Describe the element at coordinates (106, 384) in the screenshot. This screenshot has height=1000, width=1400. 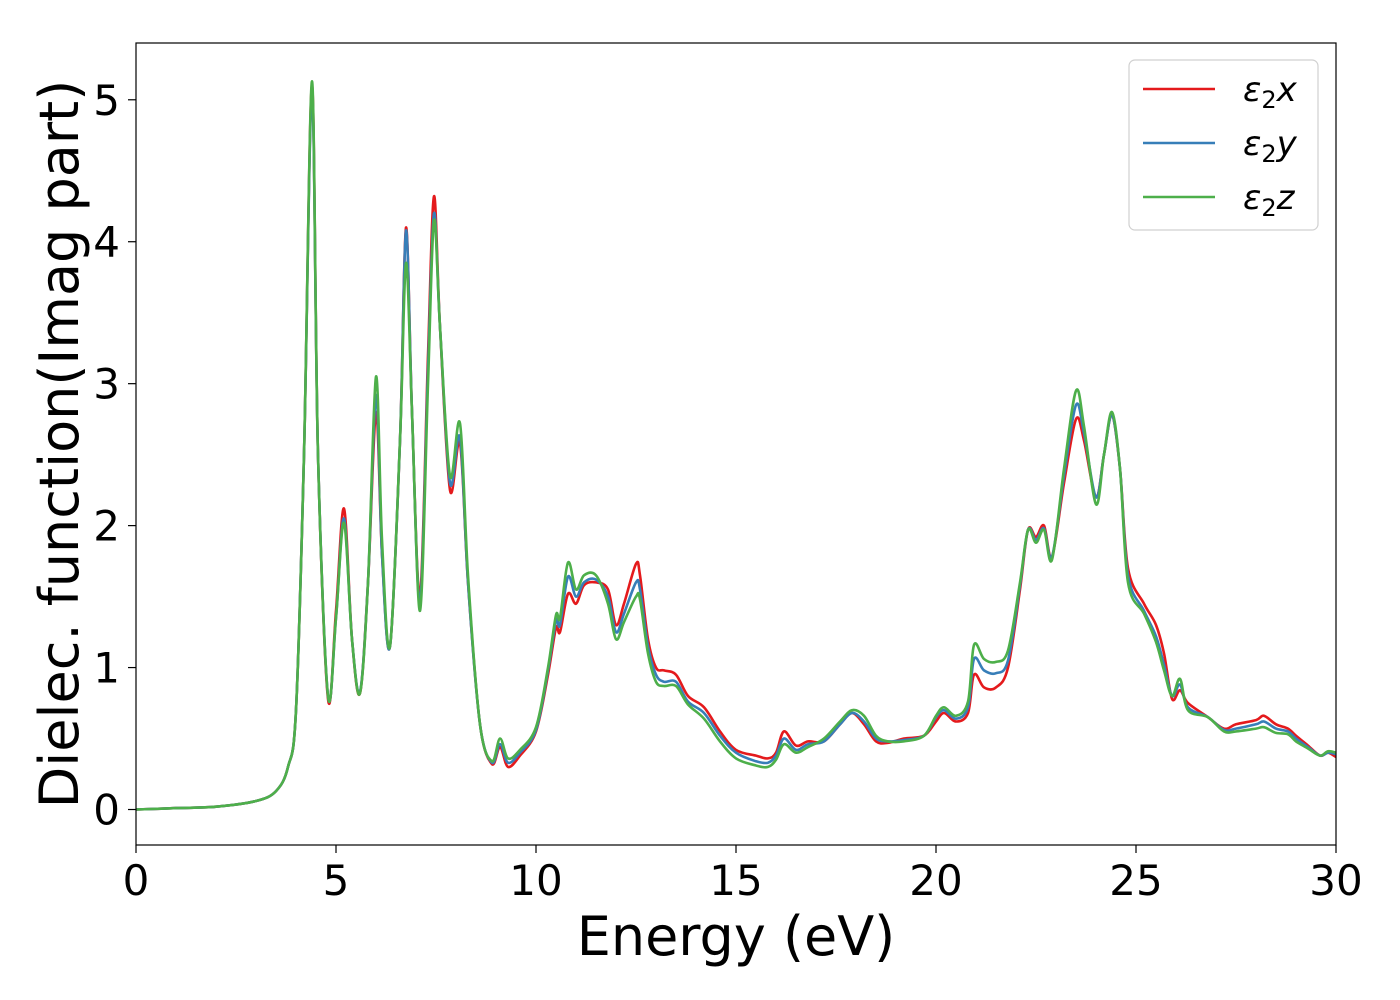
I see `y-tick-label: 3` at that location.